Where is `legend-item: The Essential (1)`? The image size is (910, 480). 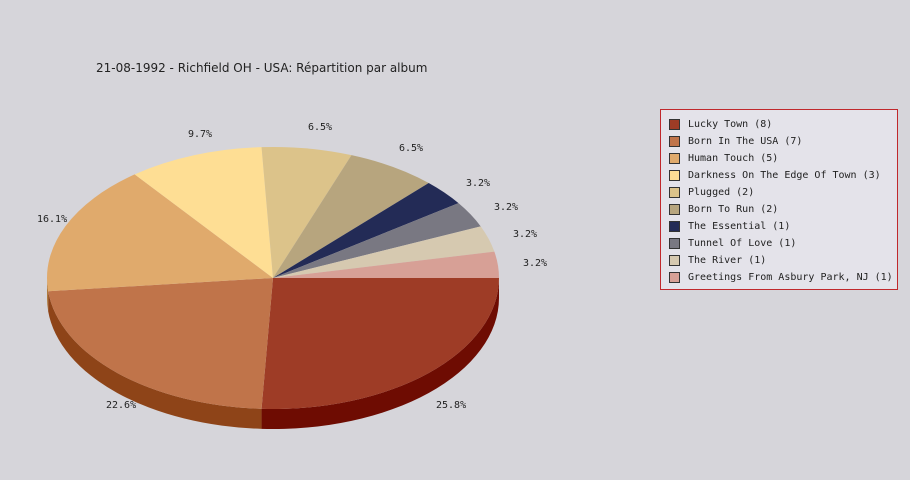
legend-item: The Essential (1) is located at coordinates (783, 226).